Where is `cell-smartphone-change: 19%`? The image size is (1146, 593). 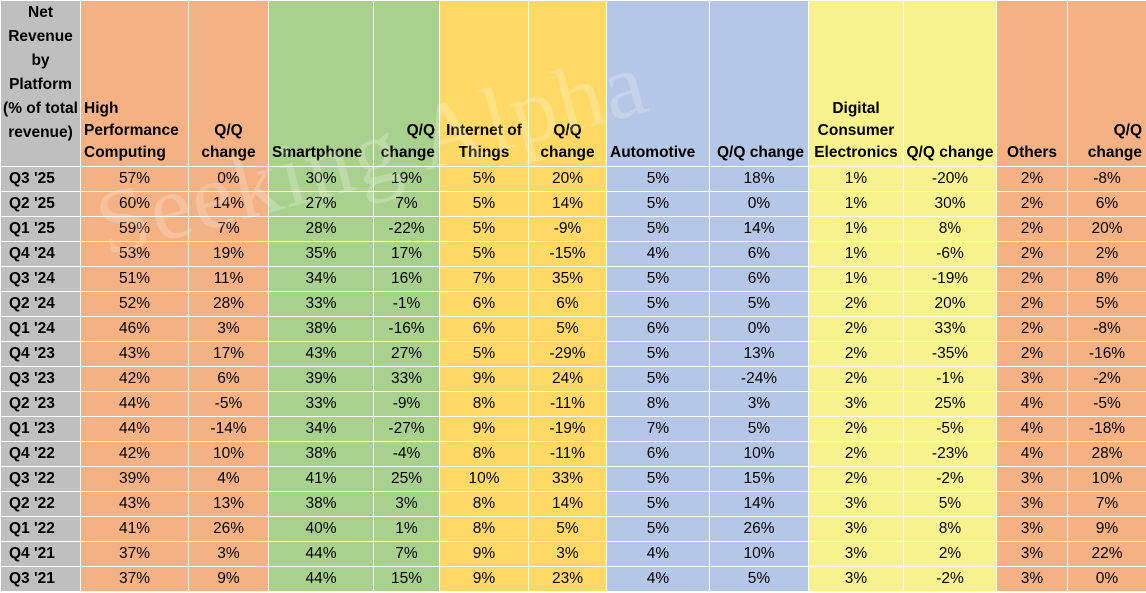 cell-smartphone-change: 19% is located at coordinates (406, 179).